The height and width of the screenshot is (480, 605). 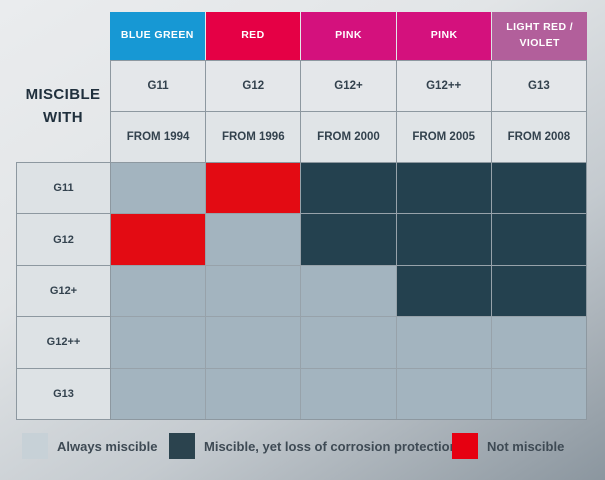 What do you see at coordinates (253, 188) in the screenshot?
I see `cell-G11-G12` at bounding box center [253, 188].